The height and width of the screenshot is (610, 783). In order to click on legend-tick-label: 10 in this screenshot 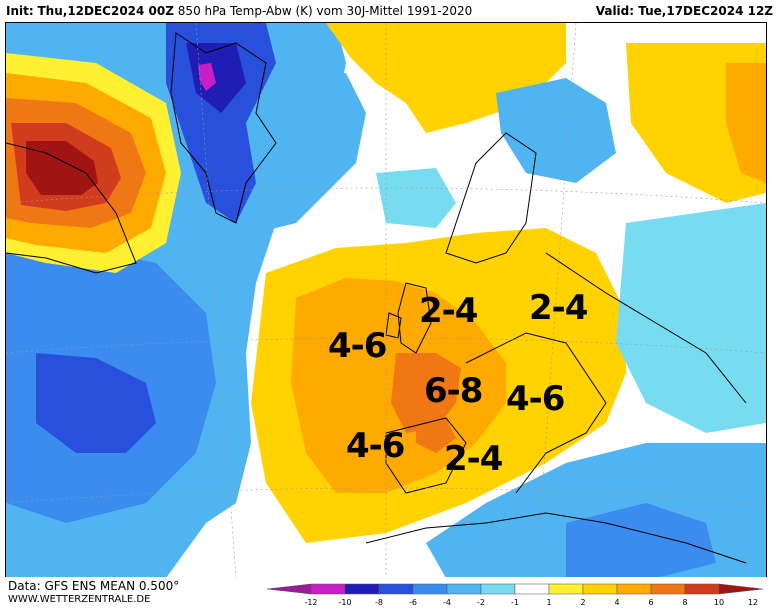, I will do `click(719, 602)`.